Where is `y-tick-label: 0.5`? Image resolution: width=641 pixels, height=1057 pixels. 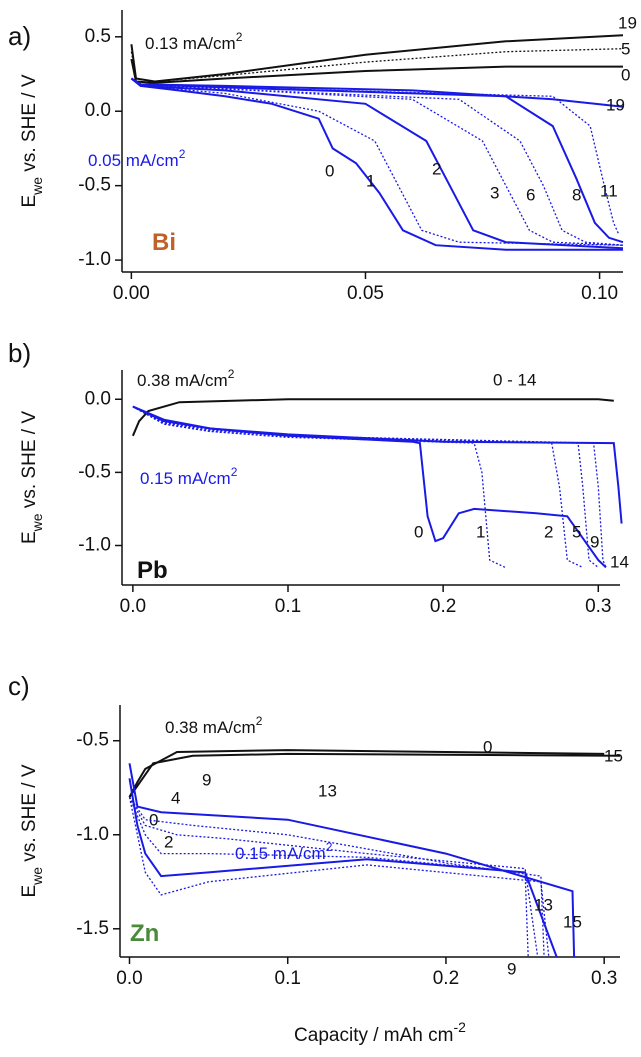 y-tick-label: 0.5 is located at coordinates (98, 36).